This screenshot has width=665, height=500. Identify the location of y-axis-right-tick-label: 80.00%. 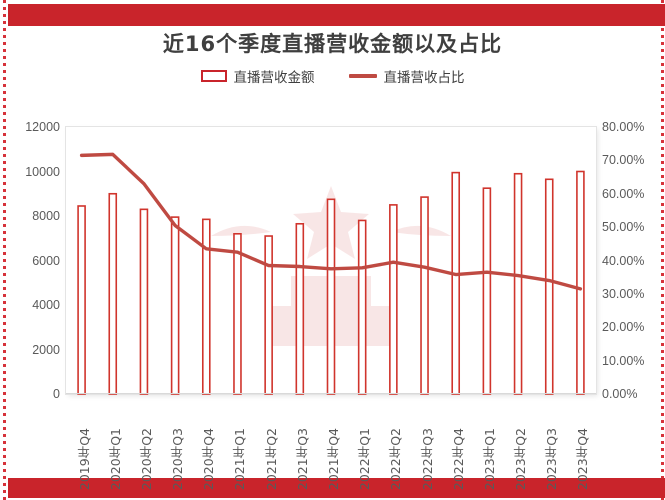
(623, 127).